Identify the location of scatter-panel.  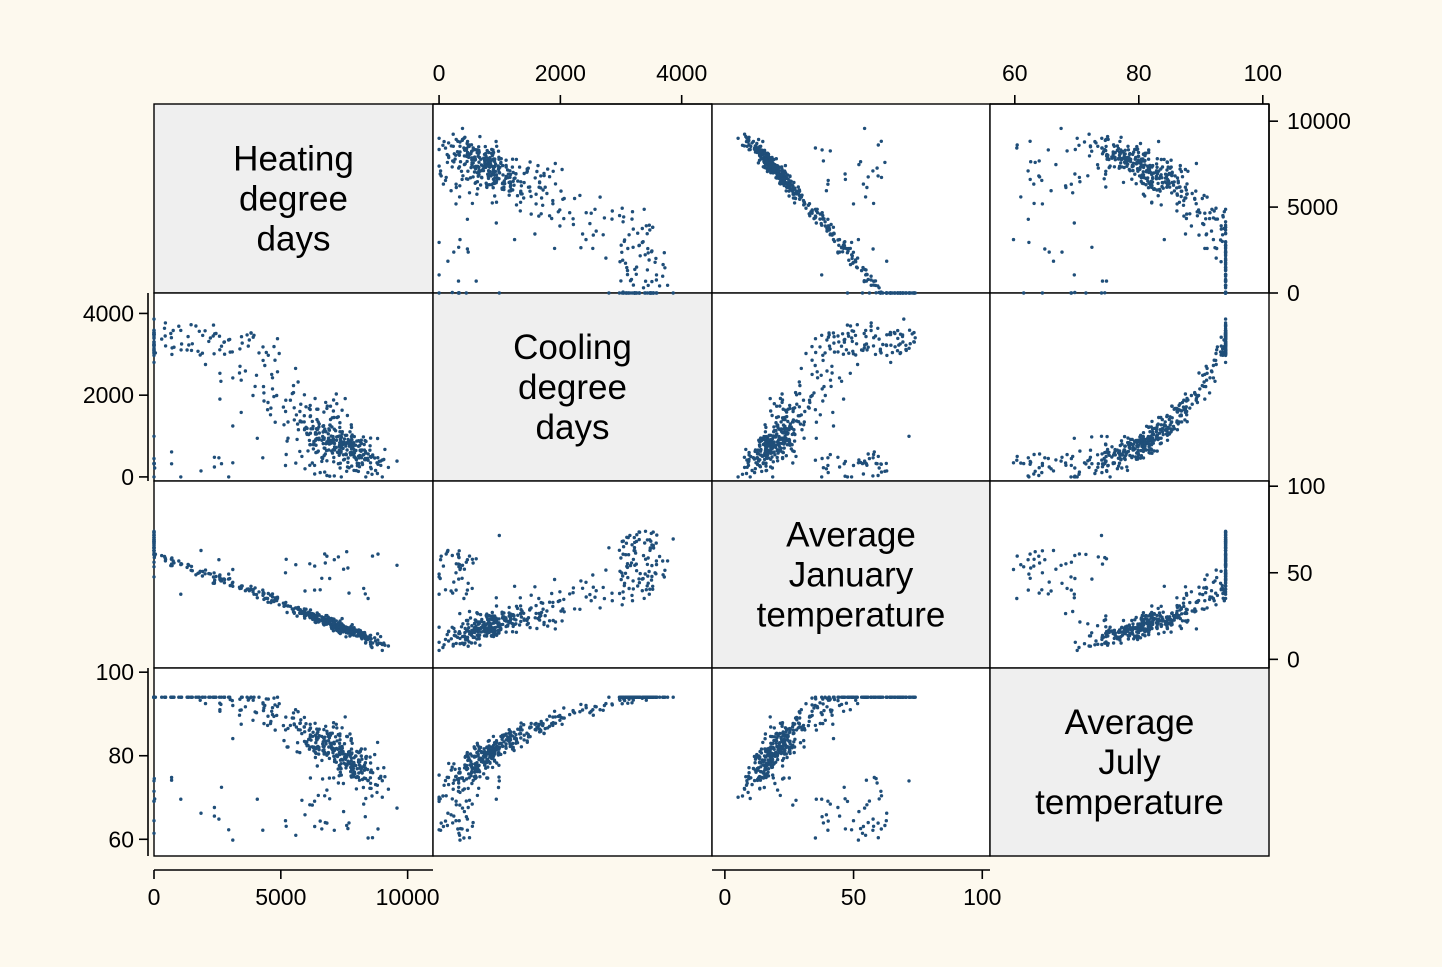
(572, 198).